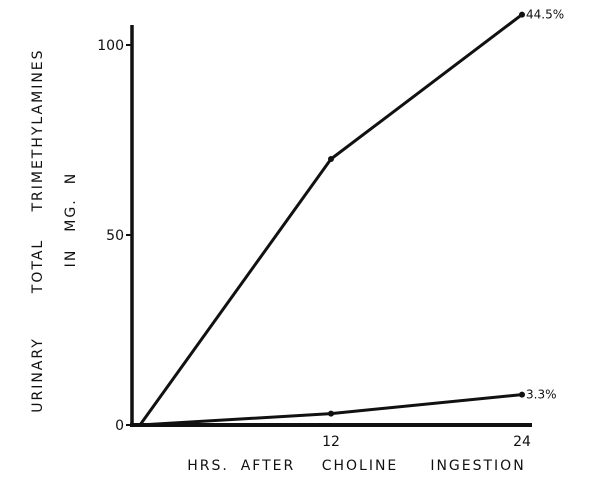 This screenshot has height=481, width=592. Describe the element at coordinates (110, 46) in the screenshot. I see `y-tick-label: 100` at that location.